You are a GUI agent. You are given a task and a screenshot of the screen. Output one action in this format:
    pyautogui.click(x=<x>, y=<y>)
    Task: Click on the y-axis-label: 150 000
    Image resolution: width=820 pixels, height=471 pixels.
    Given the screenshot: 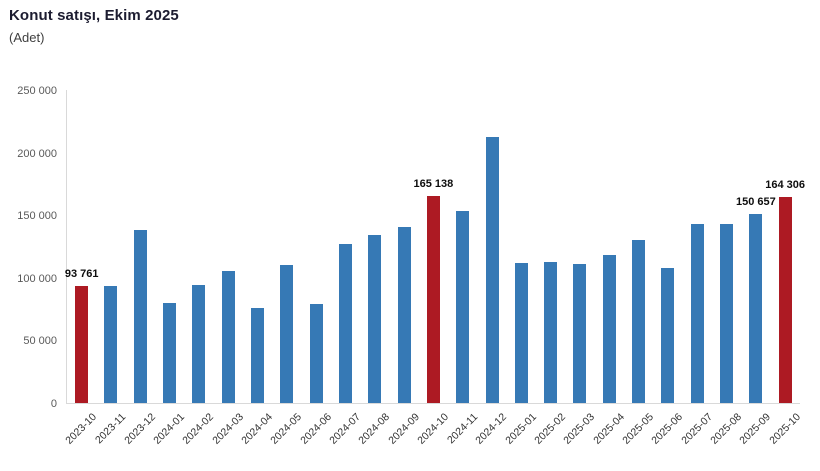 What is the action you would take?
    pyautogui.click(x=37, y=216)
    